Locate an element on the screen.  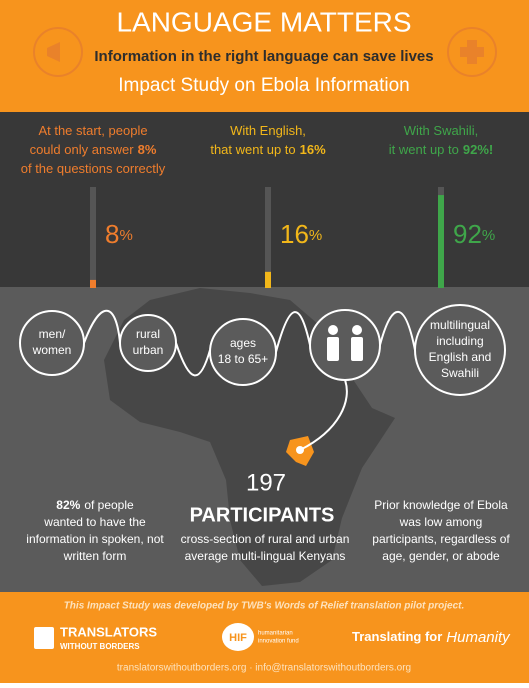
slogan: Translating for Humanity is located at coordinates (431, 637).